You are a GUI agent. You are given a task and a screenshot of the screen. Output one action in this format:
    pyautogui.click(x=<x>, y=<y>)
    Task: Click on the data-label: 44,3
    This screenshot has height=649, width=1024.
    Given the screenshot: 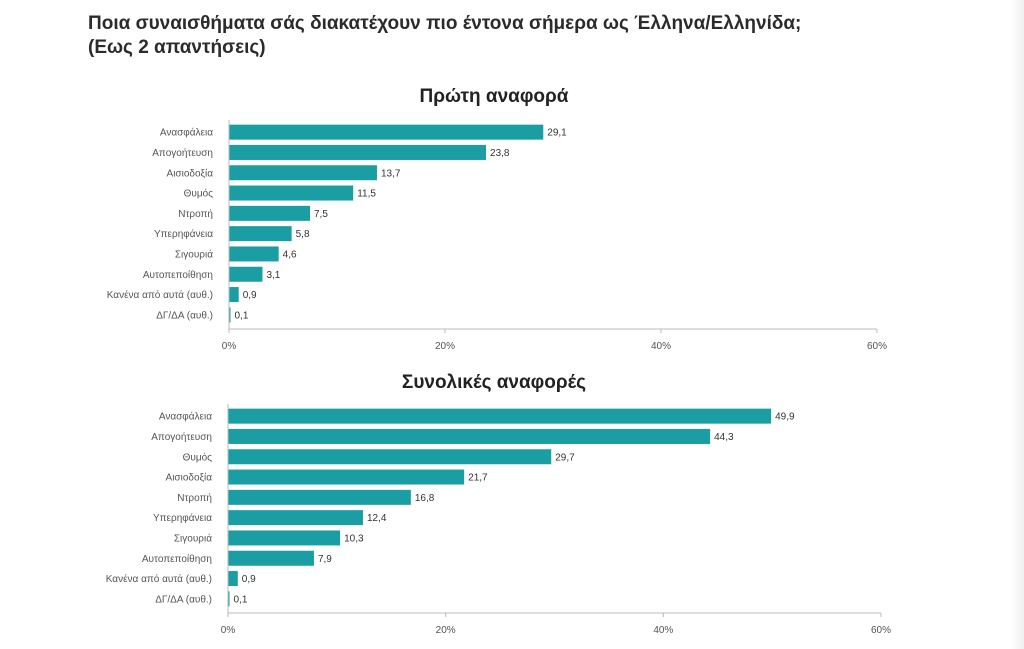 What is the action you would take?
    pyautogui.click(x=724, y=437)
    